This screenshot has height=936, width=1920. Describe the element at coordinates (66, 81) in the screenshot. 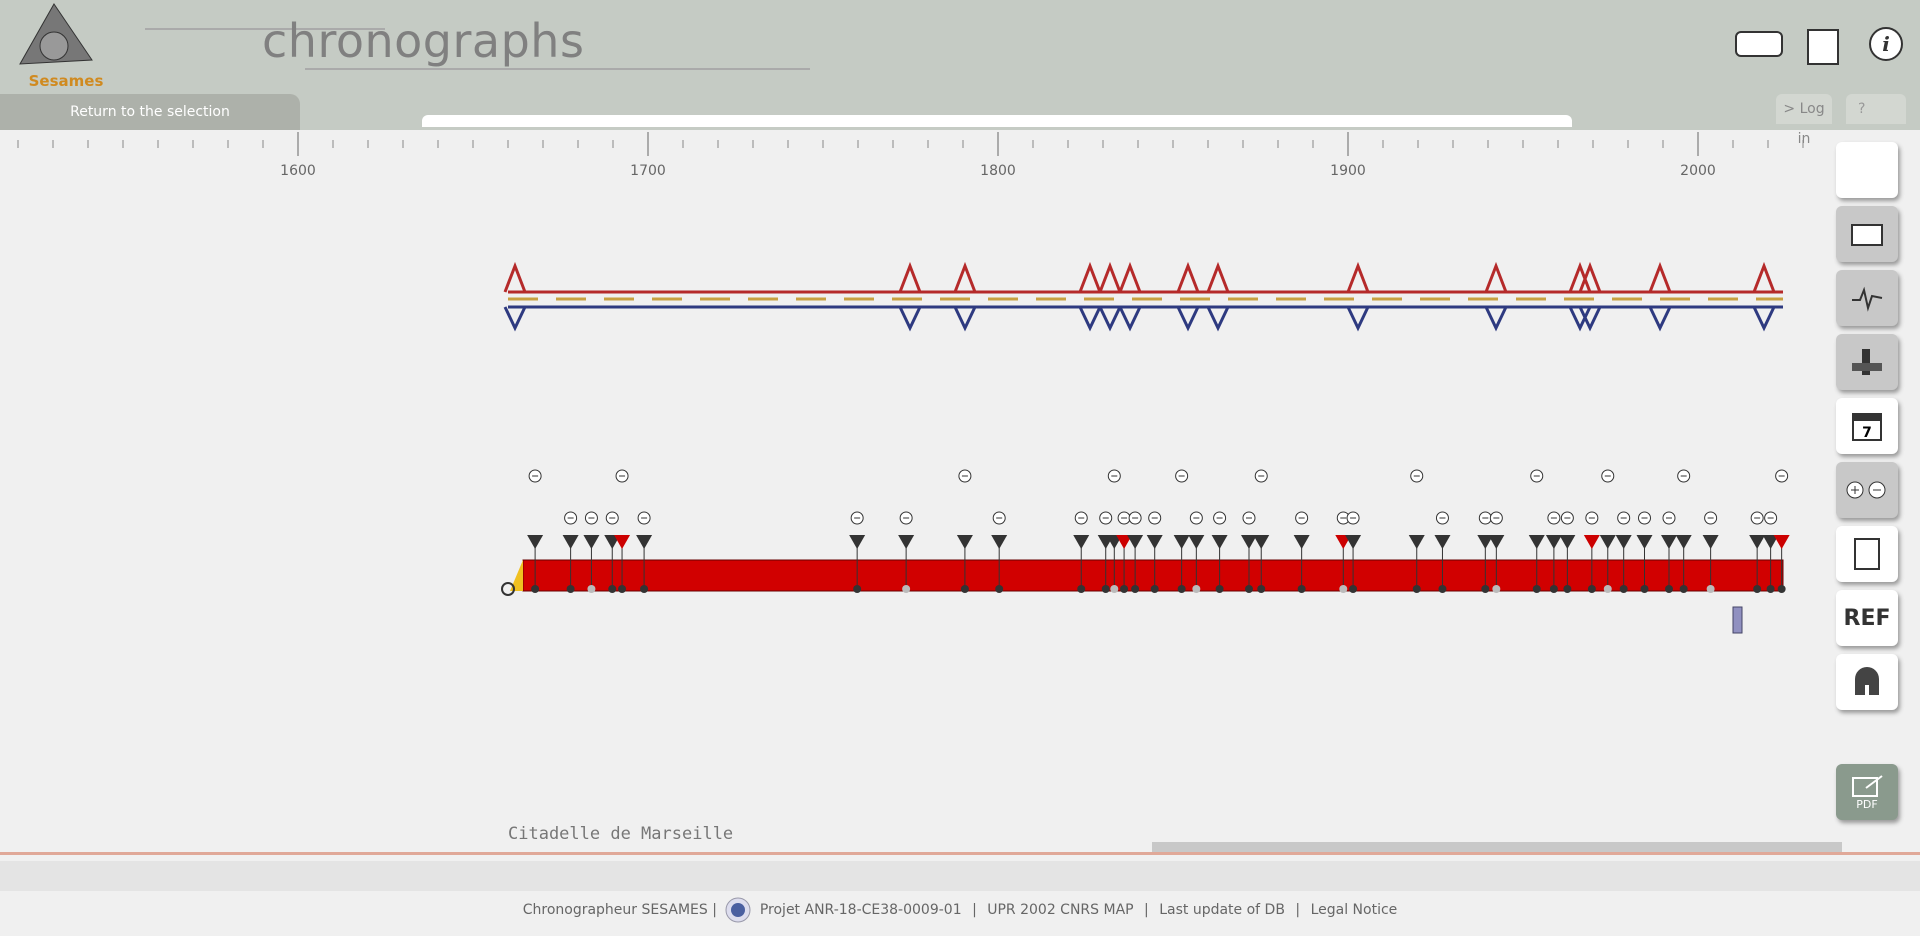

I see `logo-text: Sesames` at that location.